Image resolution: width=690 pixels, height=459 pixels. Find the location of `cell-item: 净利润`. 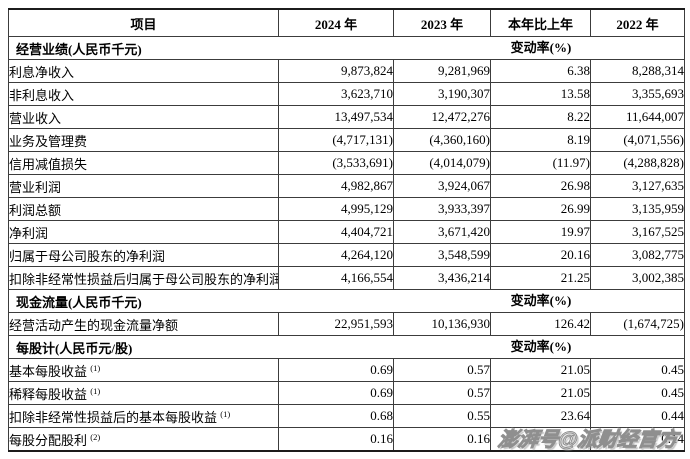

cell-item: 净利润 is located at coordinates (143, 232).